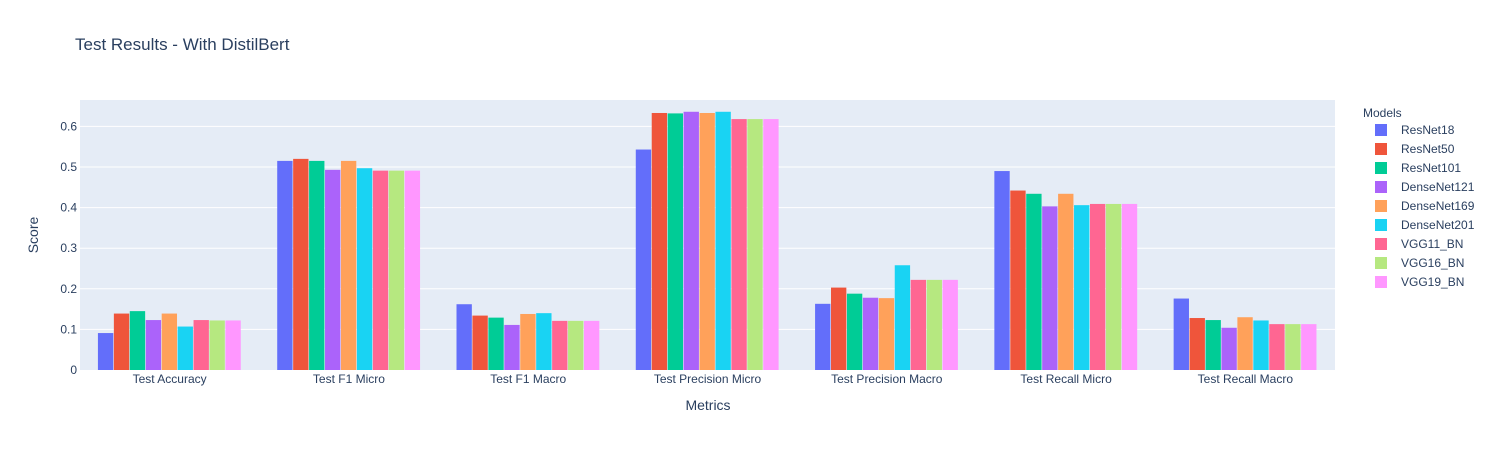  I want to click on legend-item: VGG11_BN, so click(1419, 244).